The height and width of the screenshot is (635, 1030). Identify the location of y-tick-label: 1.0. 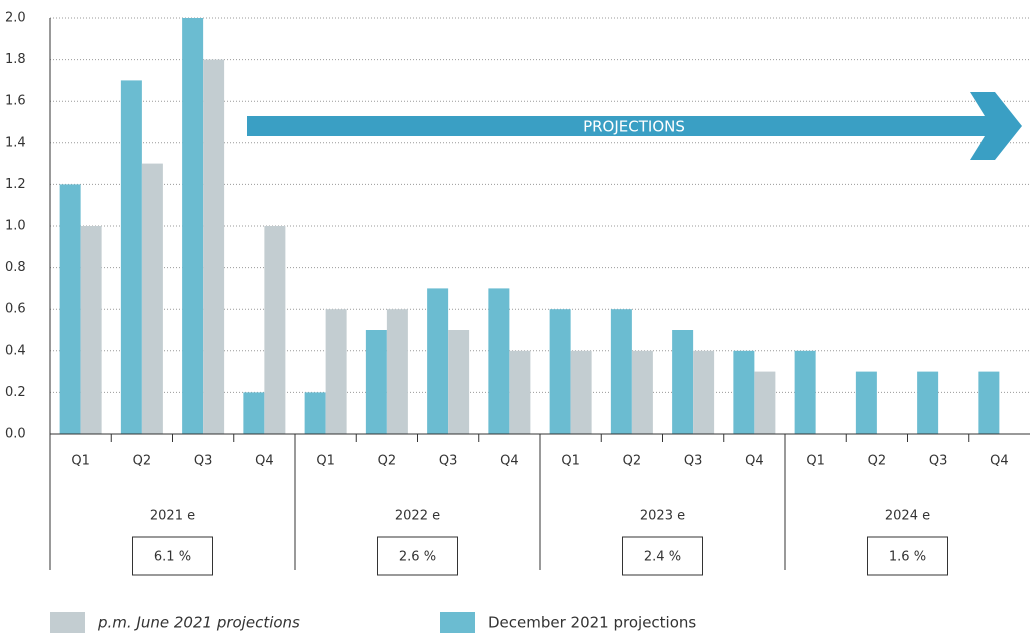
(15, 226).